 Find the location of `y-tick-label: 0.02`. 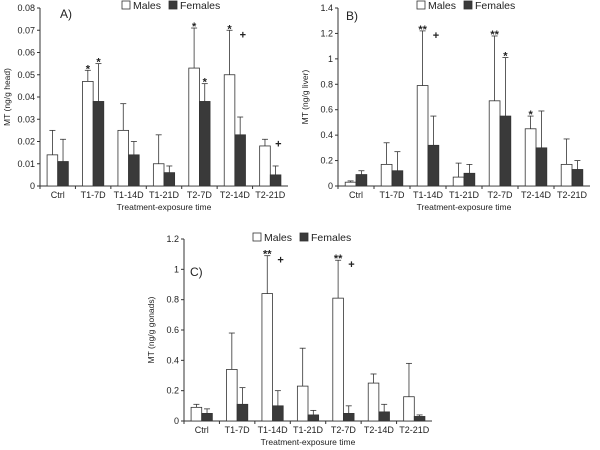

y-tick-label: 0.02 is located at coordinates (26, 142).